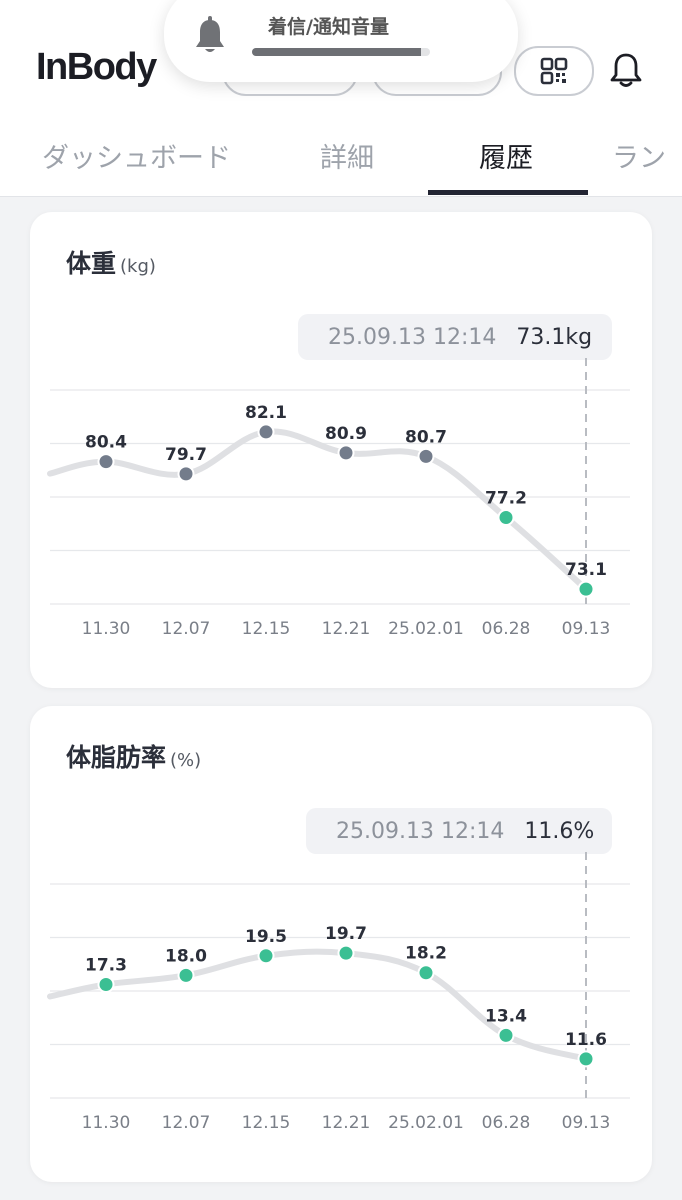 Image resolution: width=682 pixels, height=1200 pixels. Describe the element at coordinates (586, 570) in the screenshot. I see `data-label: 73.1` at that location.